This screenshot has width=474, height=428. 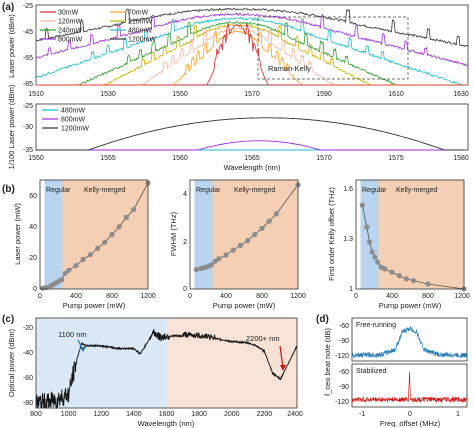 I want to click on b3-ylabel: First order Kelly offset (THz), so click(x=331, y=234).